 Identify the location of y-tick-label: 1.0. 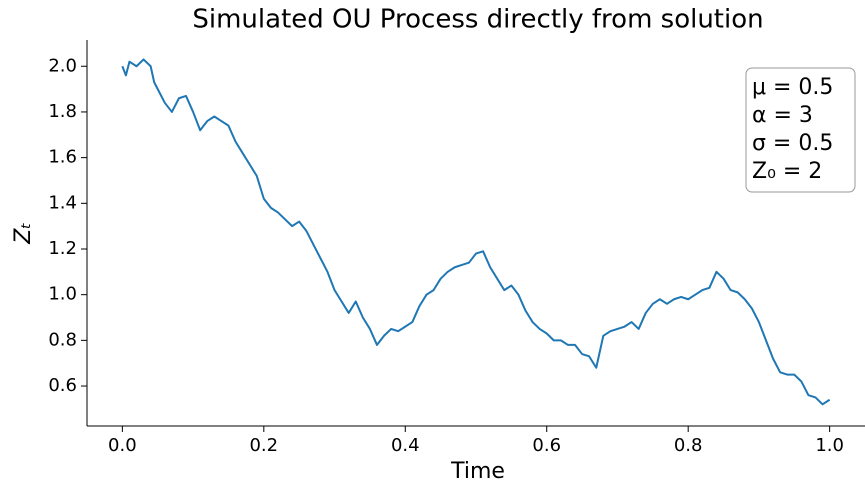
(62, 294).